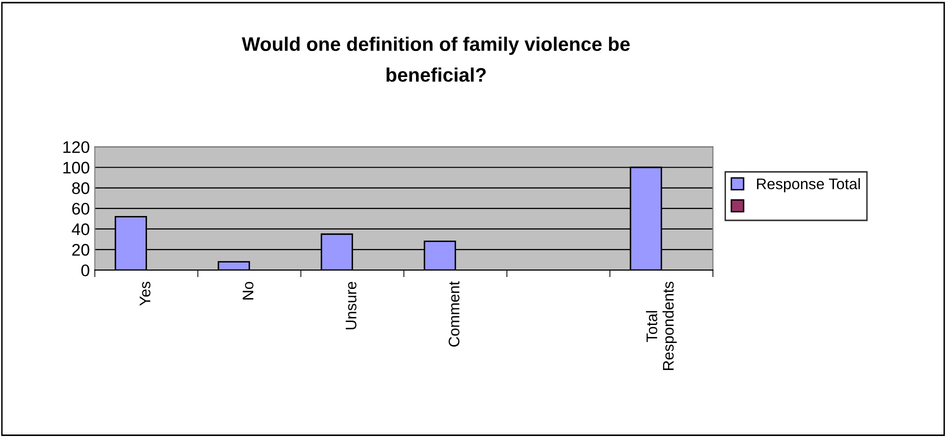  Describe the element at coordinates (81, 250) in the screenshot. I see `y-tick-label: 20` at that location.